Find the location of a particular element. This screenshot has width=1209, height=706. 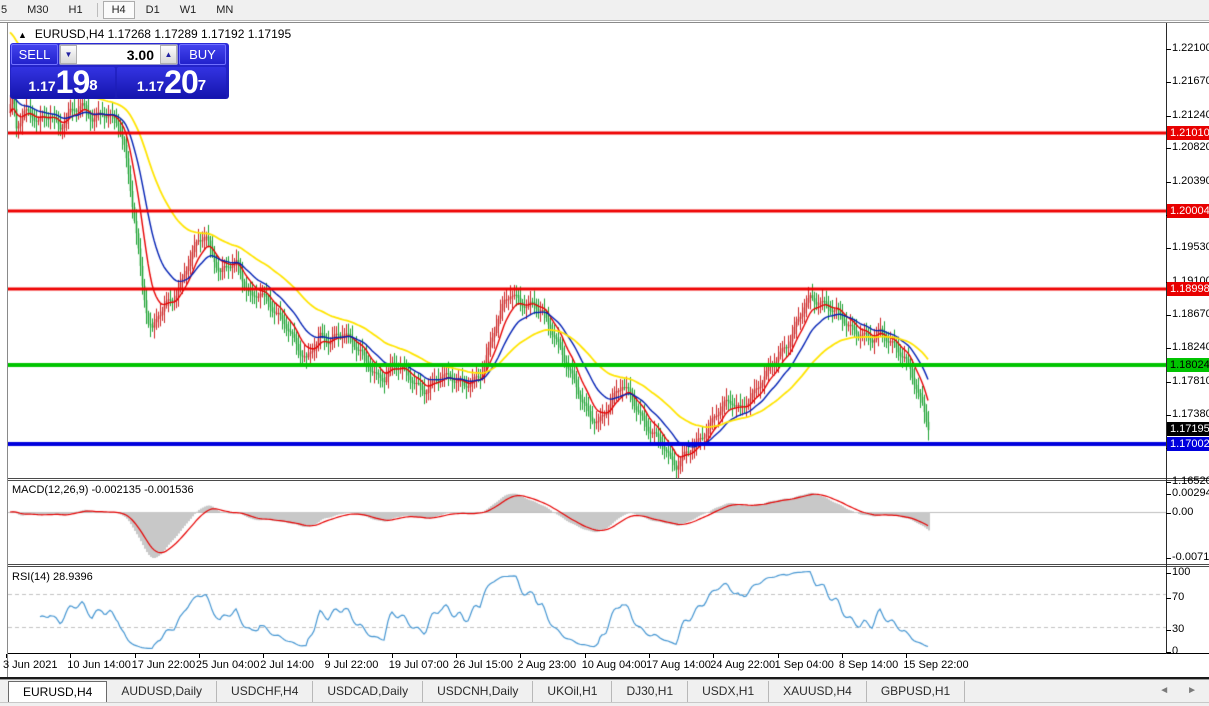

price-tick-label: 1.21240 is located at coordinates (1190, 114).